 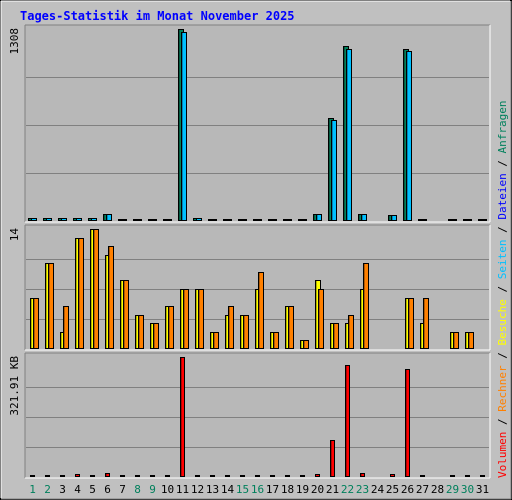 What do you see at coordinates (212, 489) in the screenshot?
I see `x-tick-day-13: 13` at bounding box center [212, 489].